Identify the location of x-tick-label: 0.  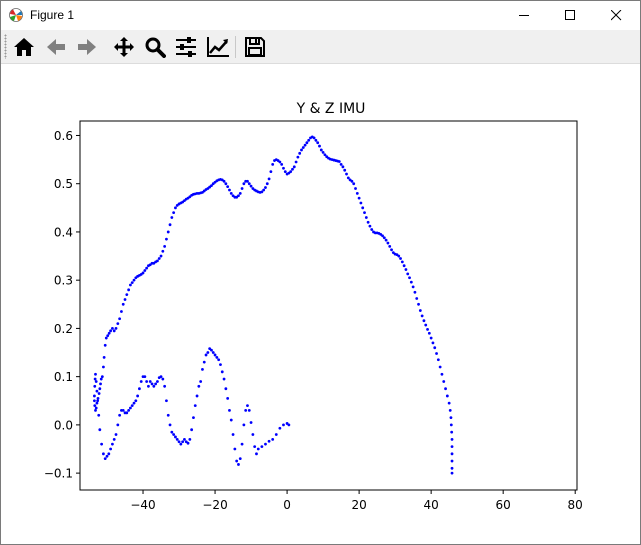
(287, 505).